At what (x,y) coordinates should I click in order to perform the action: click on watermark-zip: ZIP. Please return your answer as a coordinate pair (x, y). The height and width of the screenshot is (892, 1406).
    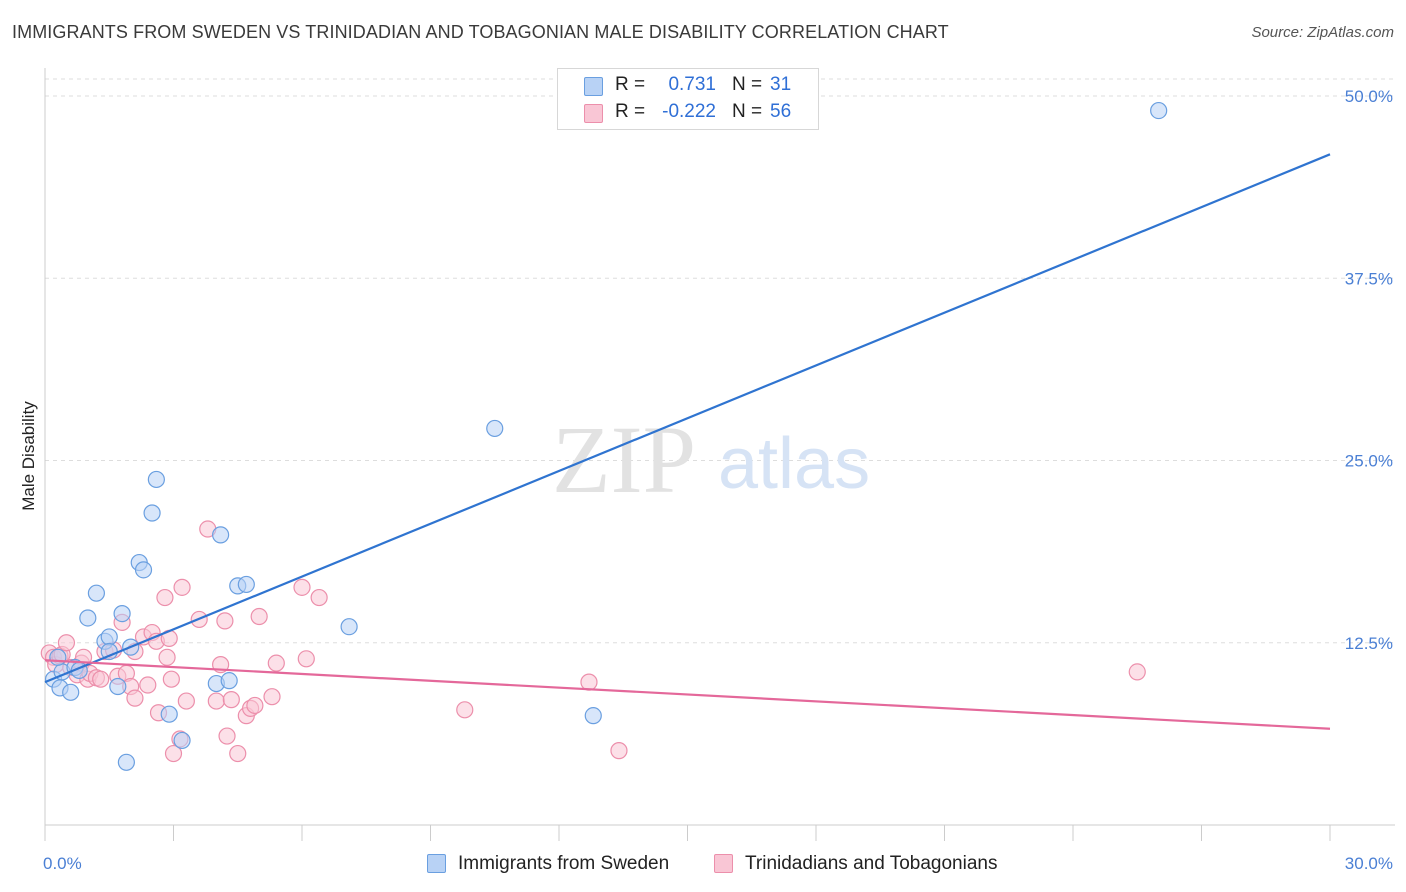
    Looking at the image, I should click on (624, 459).